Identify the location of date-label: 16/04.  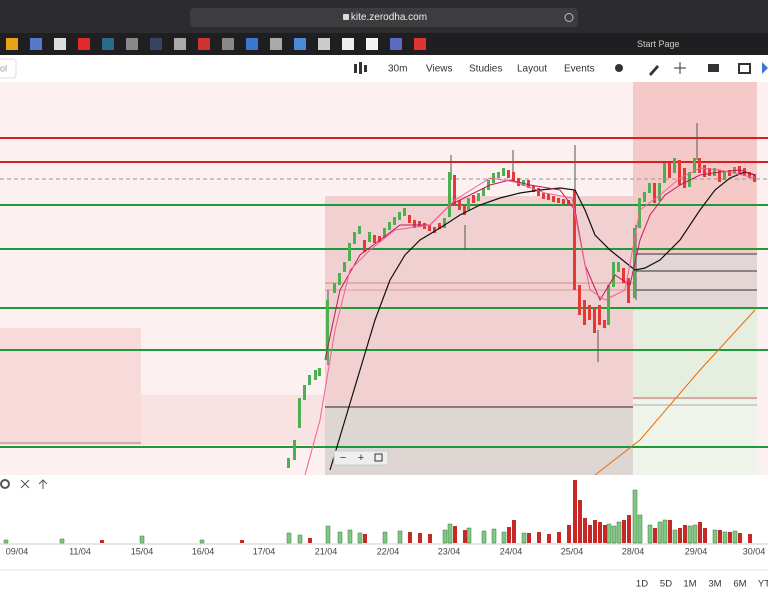
(203, 551).